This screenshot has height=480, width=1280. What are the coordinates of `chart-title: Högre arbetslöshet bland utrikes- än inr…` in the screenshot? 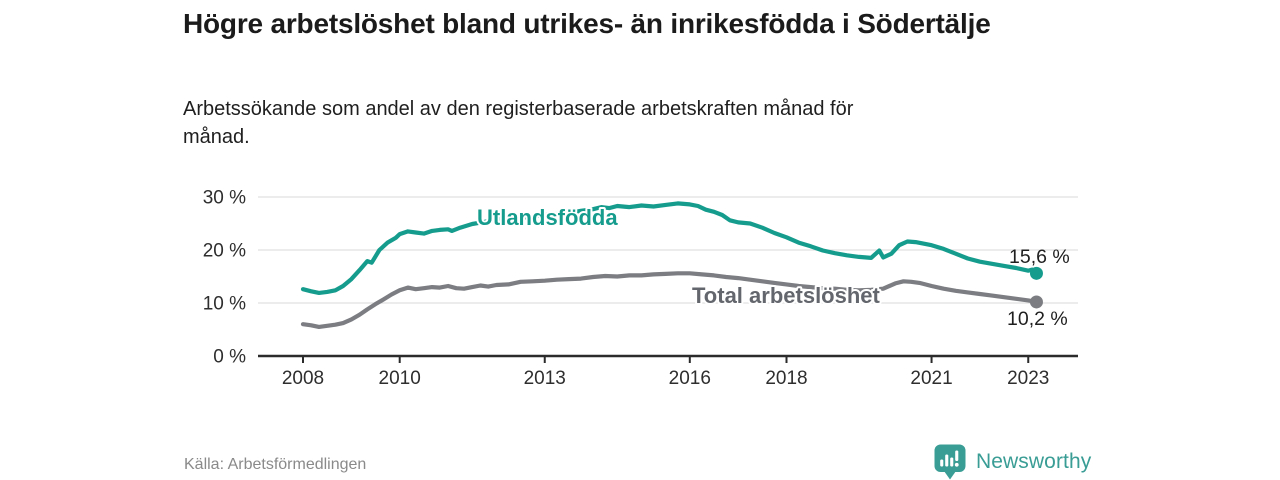 It's located at (587, 23).